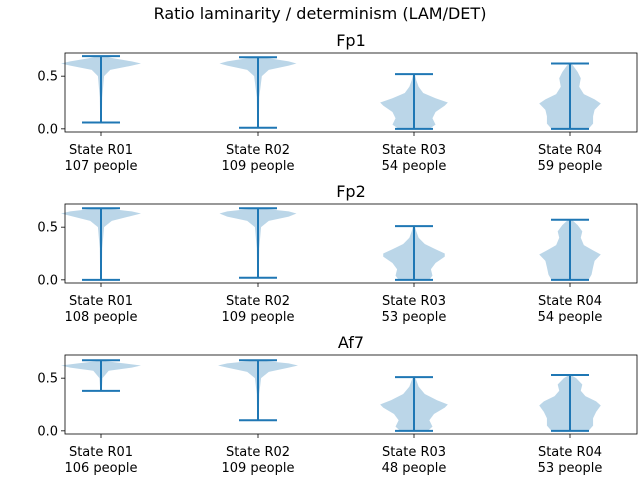  I want to click on x-count-label: 59 people, so click(570, 166).